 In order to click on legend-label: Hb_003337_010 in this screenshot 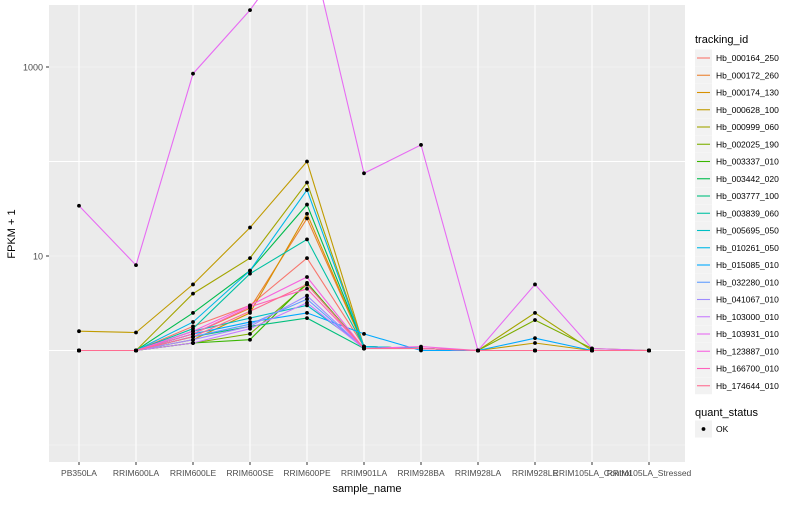, I will do `click(747, 162)`.